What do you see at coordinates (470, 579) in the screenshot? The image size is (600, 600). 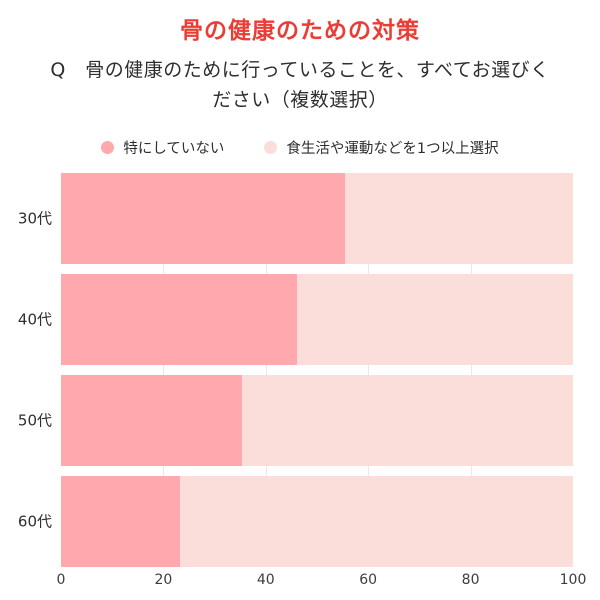 I see `x-axis-tick-label: 80` at bounding box center [470, 579].